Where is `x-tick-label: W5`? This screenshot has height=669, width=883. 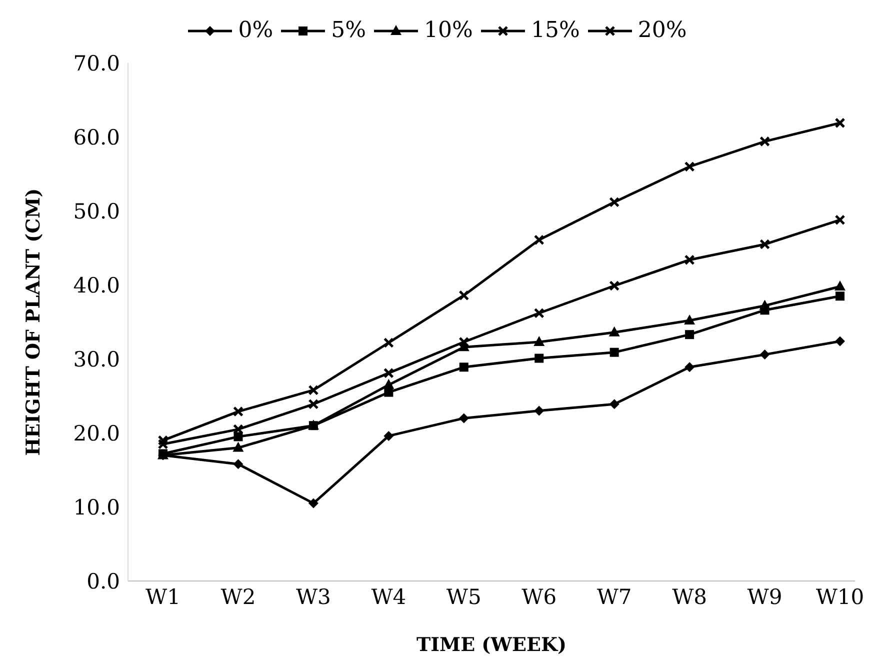 x-tick-label: W5 is located at coordinates (464, 596).